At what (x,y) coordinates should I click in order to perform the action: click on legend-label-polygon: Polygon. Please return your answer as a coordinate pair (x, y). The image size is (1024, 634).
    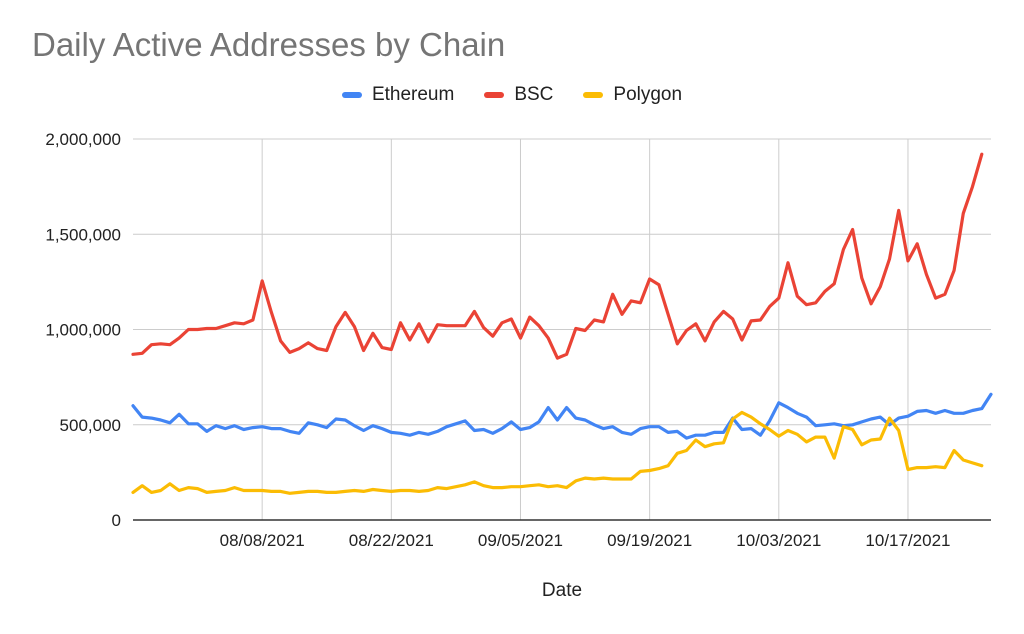
    Looking at the image, I should click on (648, 94).